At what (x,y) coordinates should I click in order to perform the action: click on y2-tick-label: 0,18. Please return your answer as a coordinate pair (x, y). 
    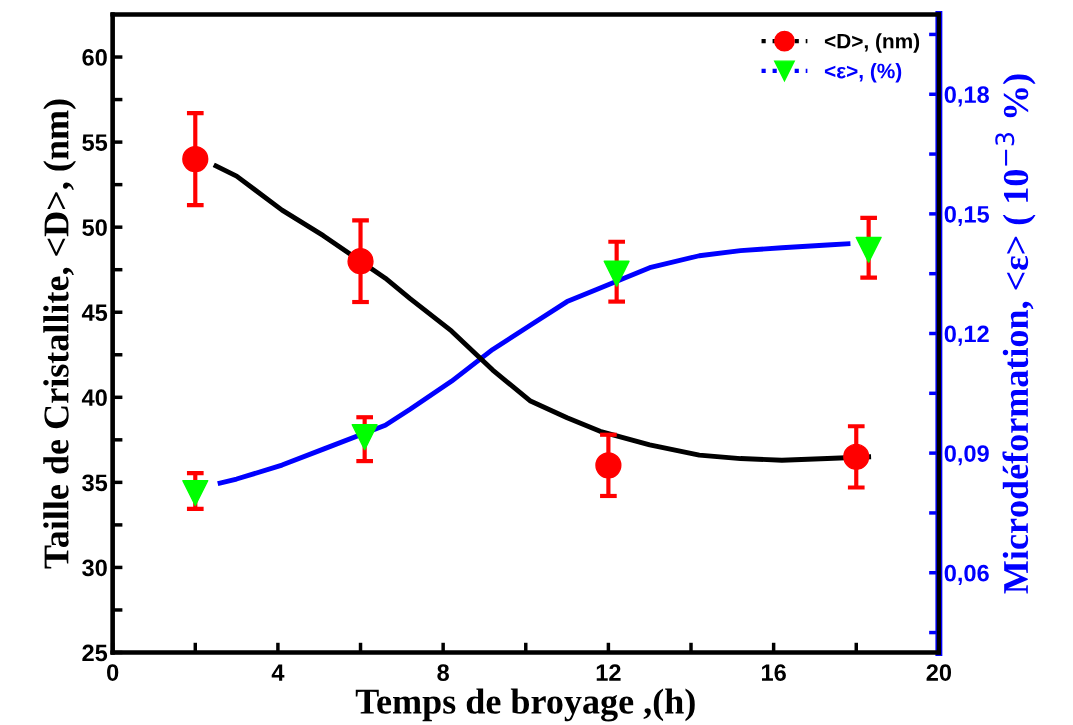
    Looking at the image, I should click on (966, 96).